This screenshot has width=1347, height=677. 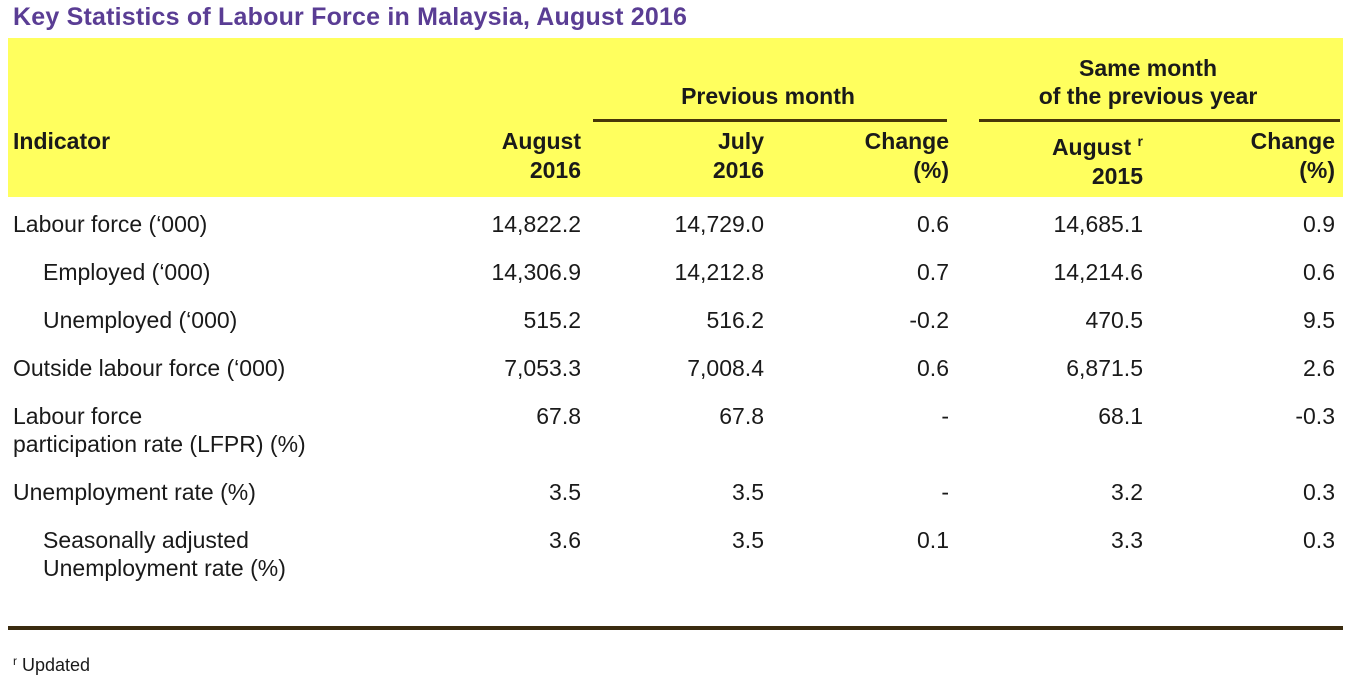 I want to click on cell-aug2015: 14,685.1, so click(x=1098, y=224).